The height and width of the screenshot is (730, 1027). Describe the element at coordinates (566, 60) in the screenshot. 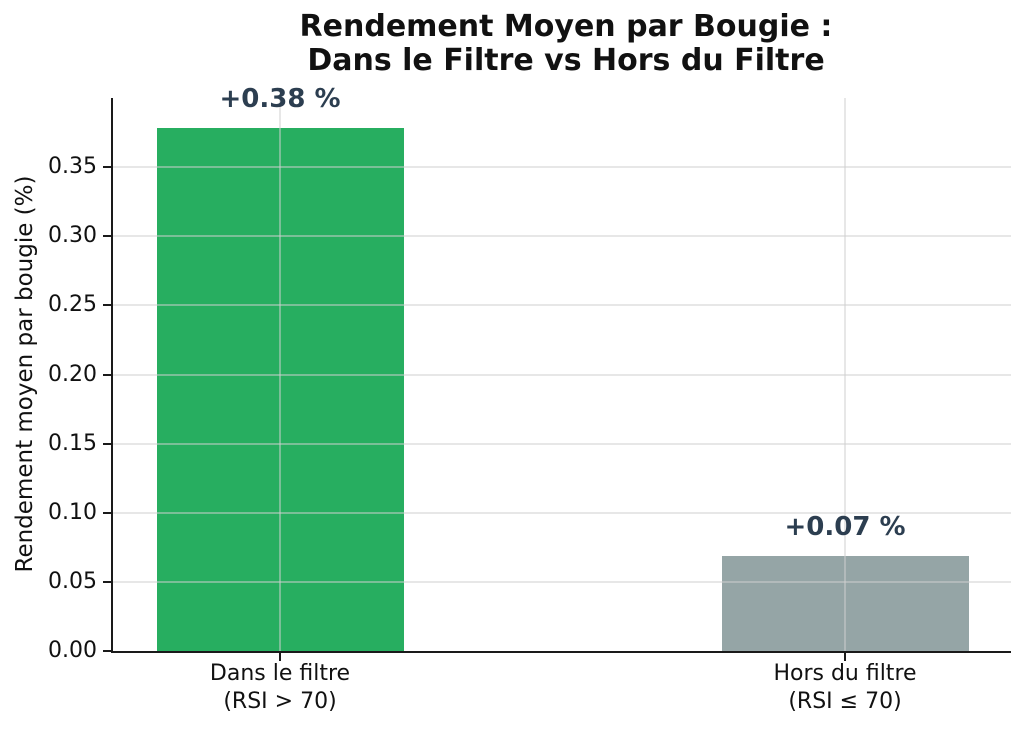

I see `chart-title-line-2: Dans le Filtre vs Hors du Filtre` at that location.